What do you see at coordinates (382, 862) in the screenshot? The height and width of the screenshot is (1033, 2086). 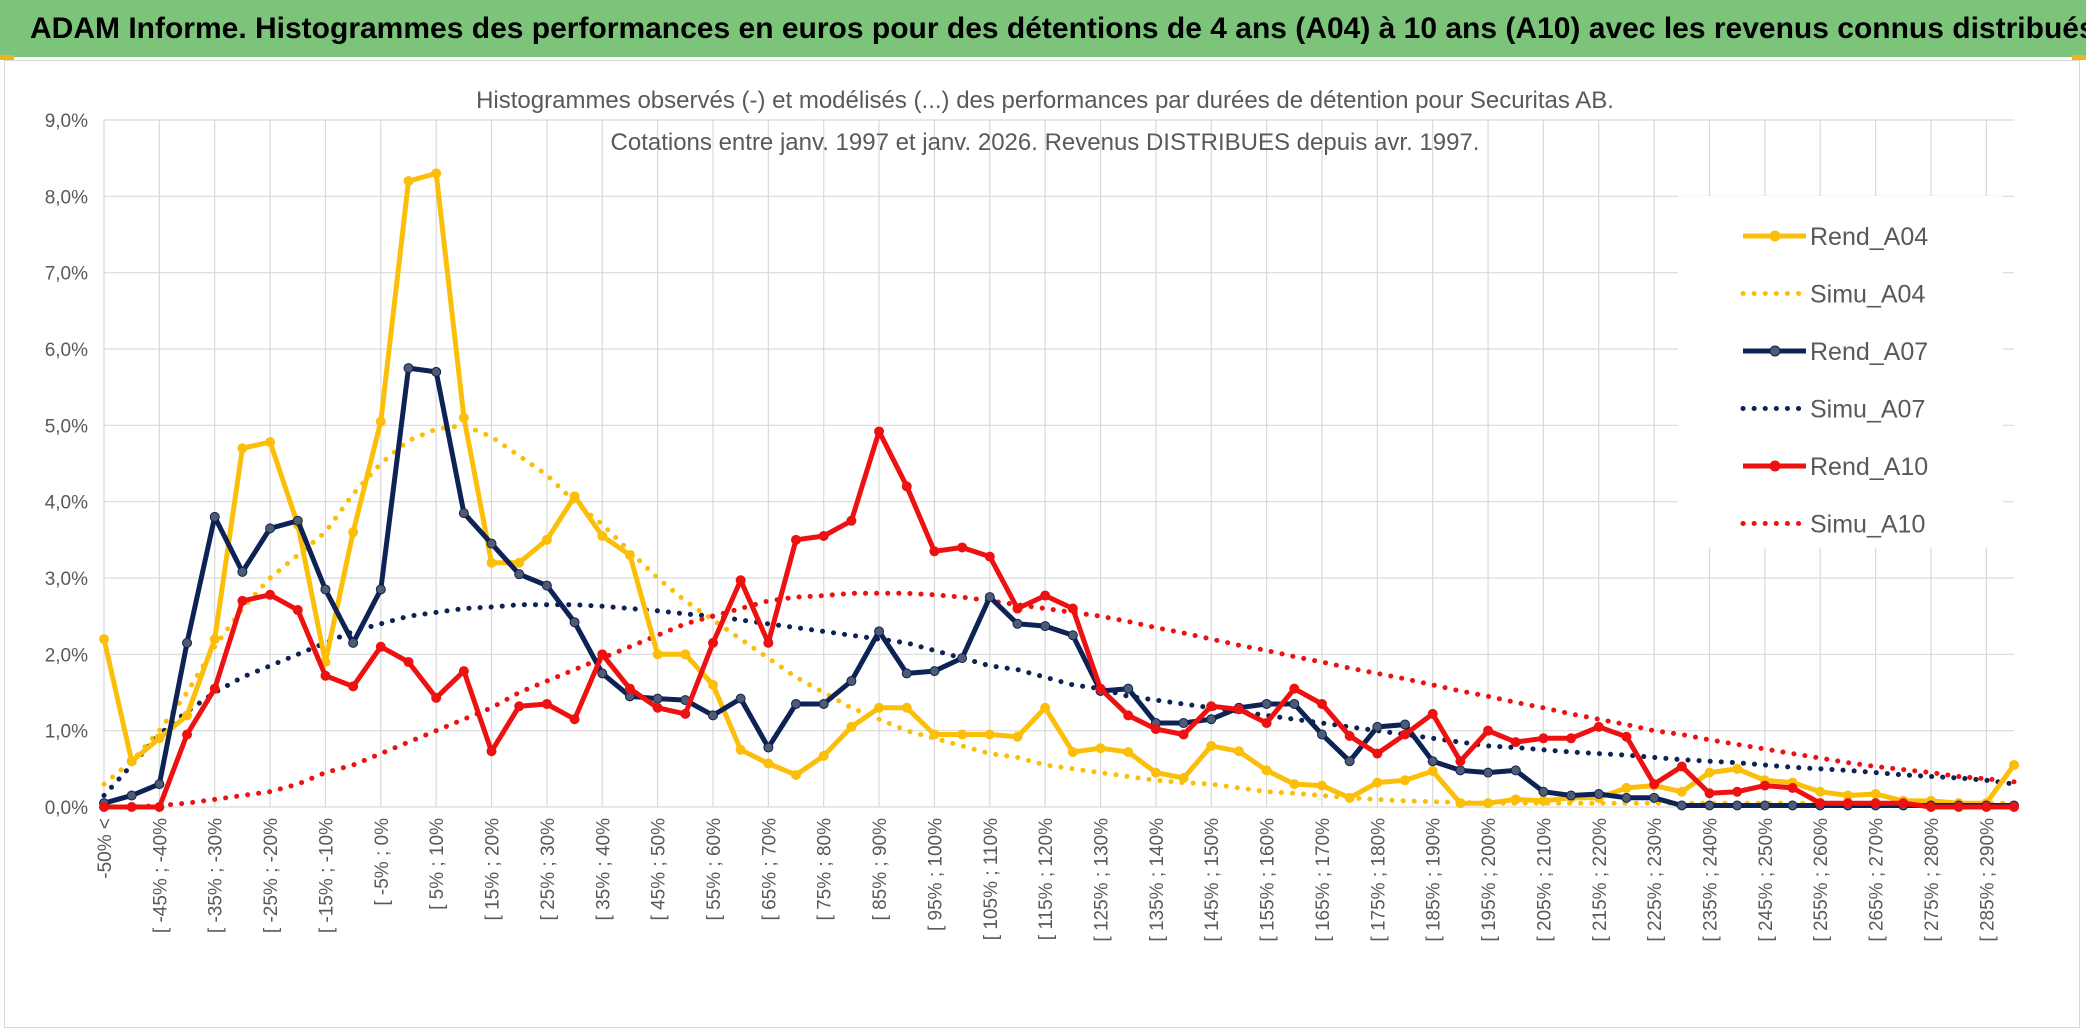 I see `x-tick-label: [ -5% ; 0%` at bounding box center [382, 862].